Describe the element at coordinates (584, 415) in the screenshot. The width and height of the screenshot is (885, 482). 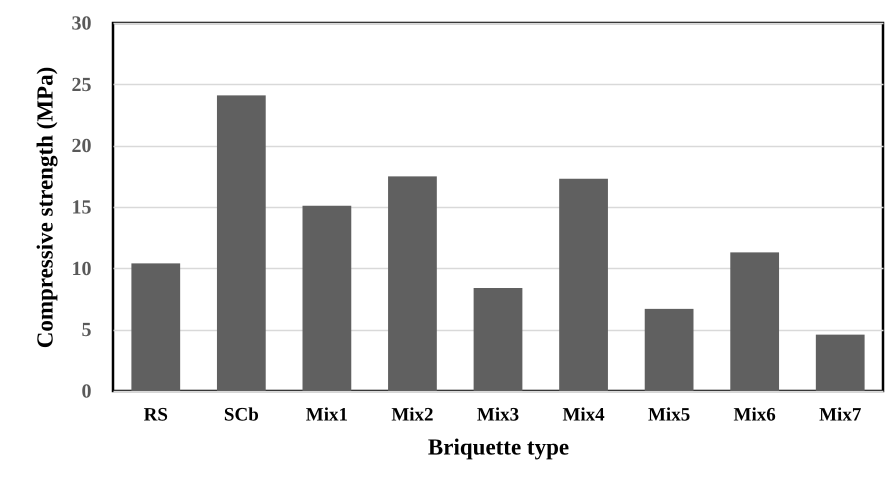
I see `x-tick-label: Mix4` at that location.